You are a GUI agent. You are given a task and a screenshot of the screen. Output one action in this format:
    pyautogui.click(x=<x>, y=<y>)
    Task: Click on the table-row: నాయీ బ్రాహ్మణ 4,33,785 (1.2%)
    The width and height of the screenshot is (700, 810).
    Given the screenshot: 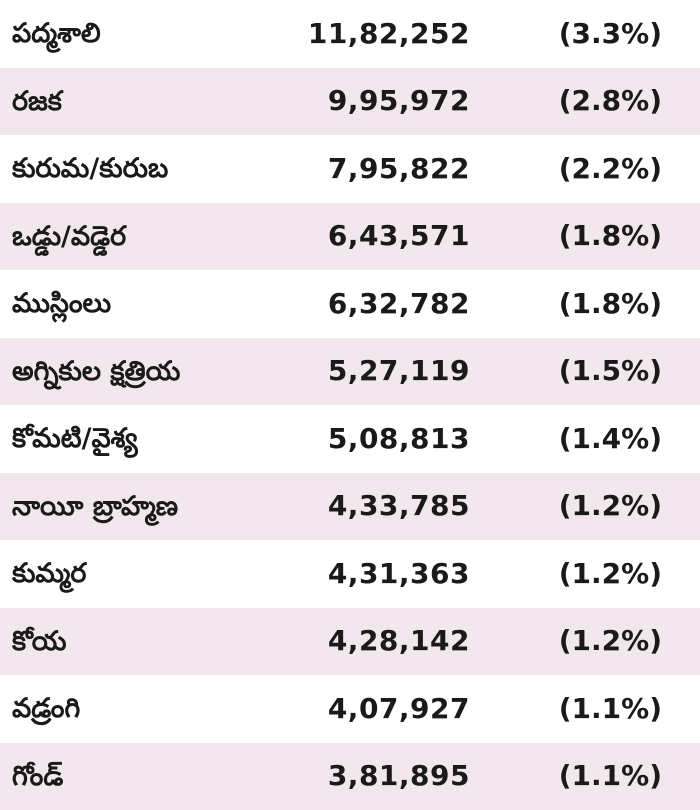 What is the action you would take?
    pyautogui.click(x=350, y=506)
    